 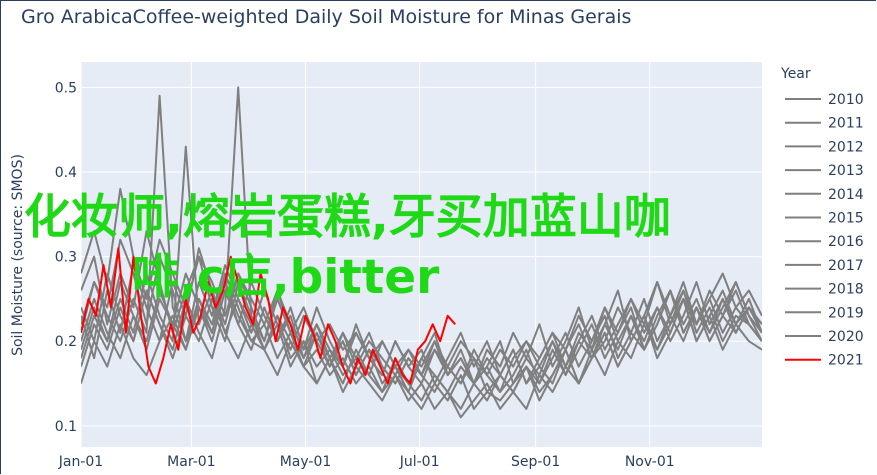 I want to click on y-tick-label: 0.1, so click(x=66, y=427).